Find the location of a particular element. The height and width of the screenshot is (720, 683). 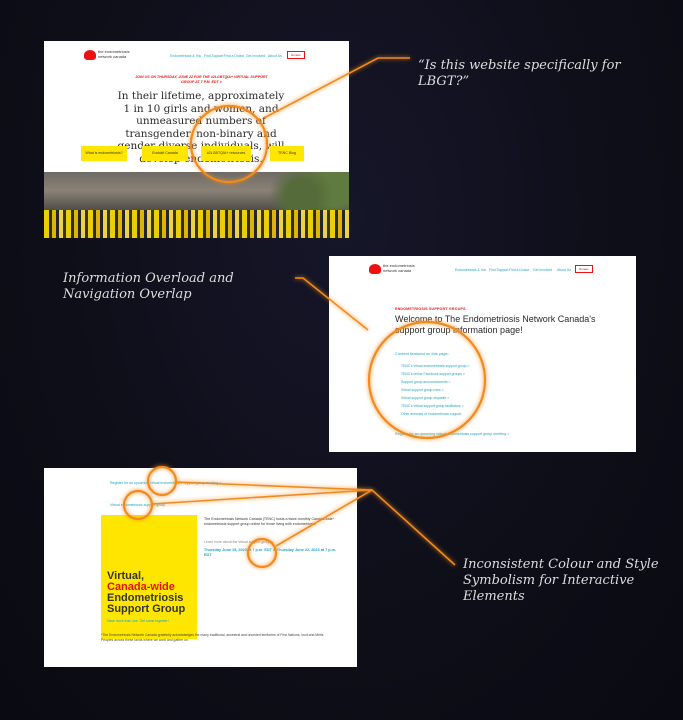

btn-what-is-endometriosis: What is endometriosis? is located at coordinates (104, 153).